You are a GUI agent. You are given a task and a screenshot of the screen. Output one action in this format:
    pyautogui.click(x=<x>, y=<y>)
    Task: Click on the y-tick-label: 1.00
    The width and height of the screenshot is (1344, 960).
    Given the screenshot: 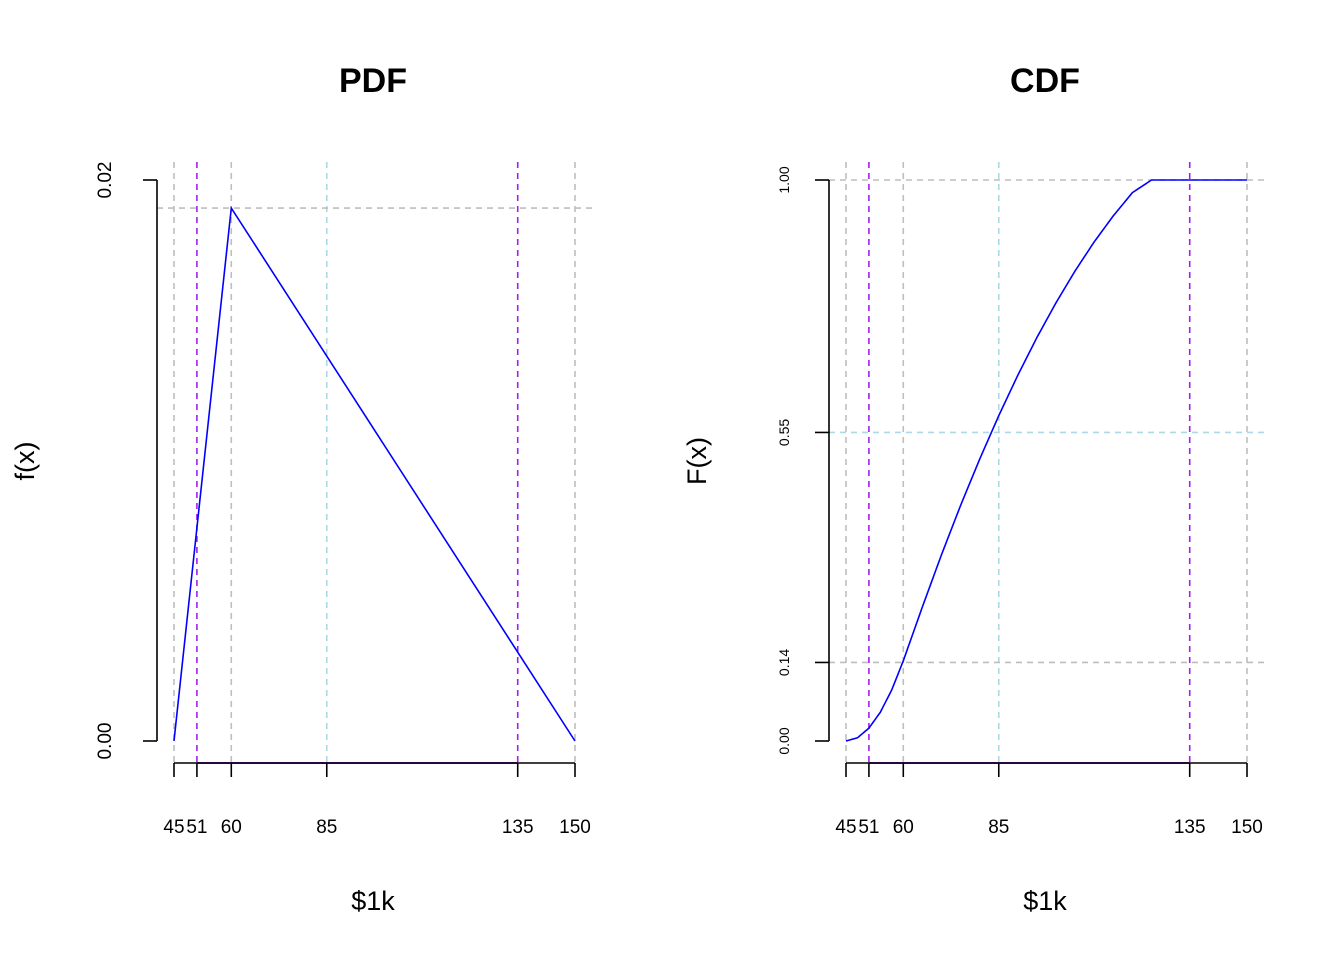 What is the action you would take?
    pyautogui.click(x=784, y=179)
    